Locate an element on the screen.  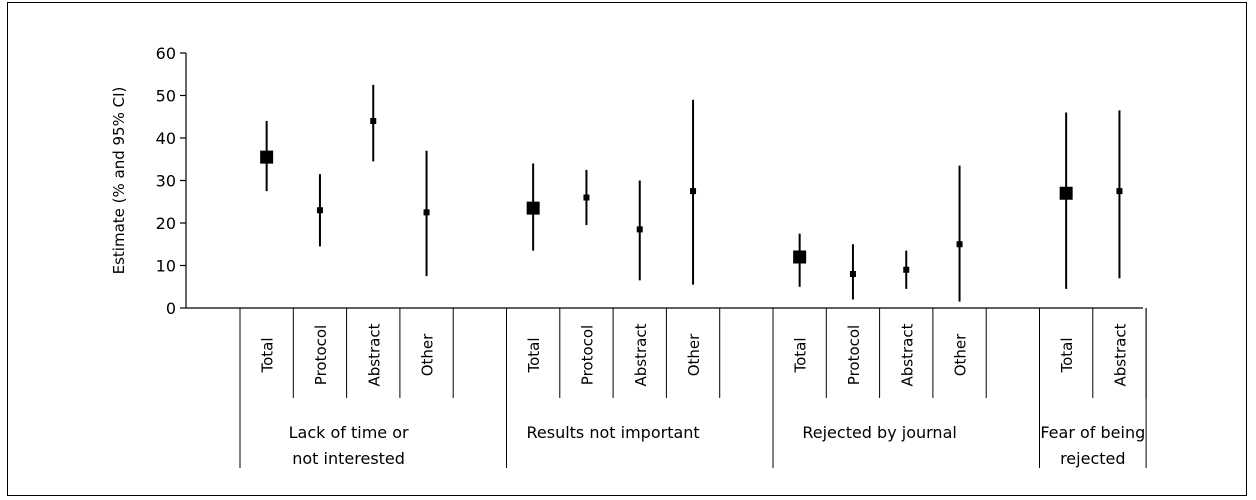
y-tick-label: 50 is located at coordinates (166, 96).